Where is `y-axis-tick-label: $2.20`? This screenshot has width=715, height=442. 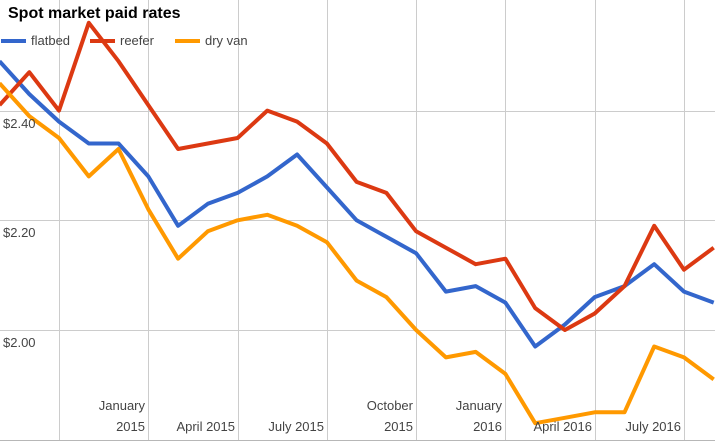 y-axis-tick-label: $2.20 is located at coordinates (19, 232).